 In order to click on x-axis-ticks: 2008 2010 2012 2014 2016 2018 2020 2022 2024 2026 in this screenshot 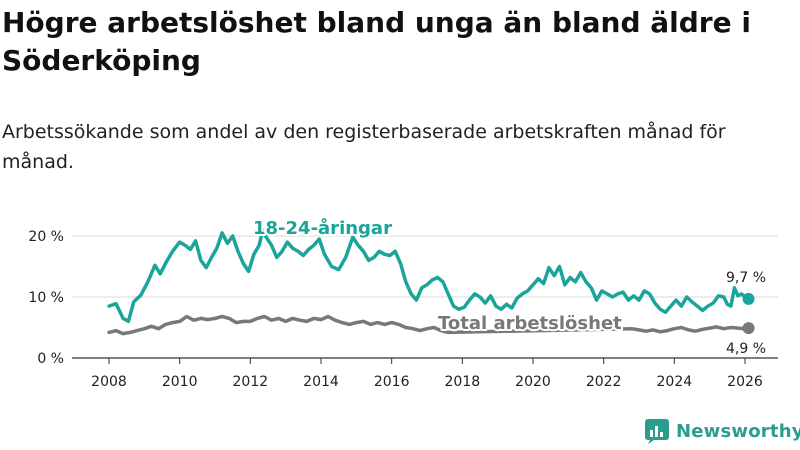, I will do `click(427, 374)`.